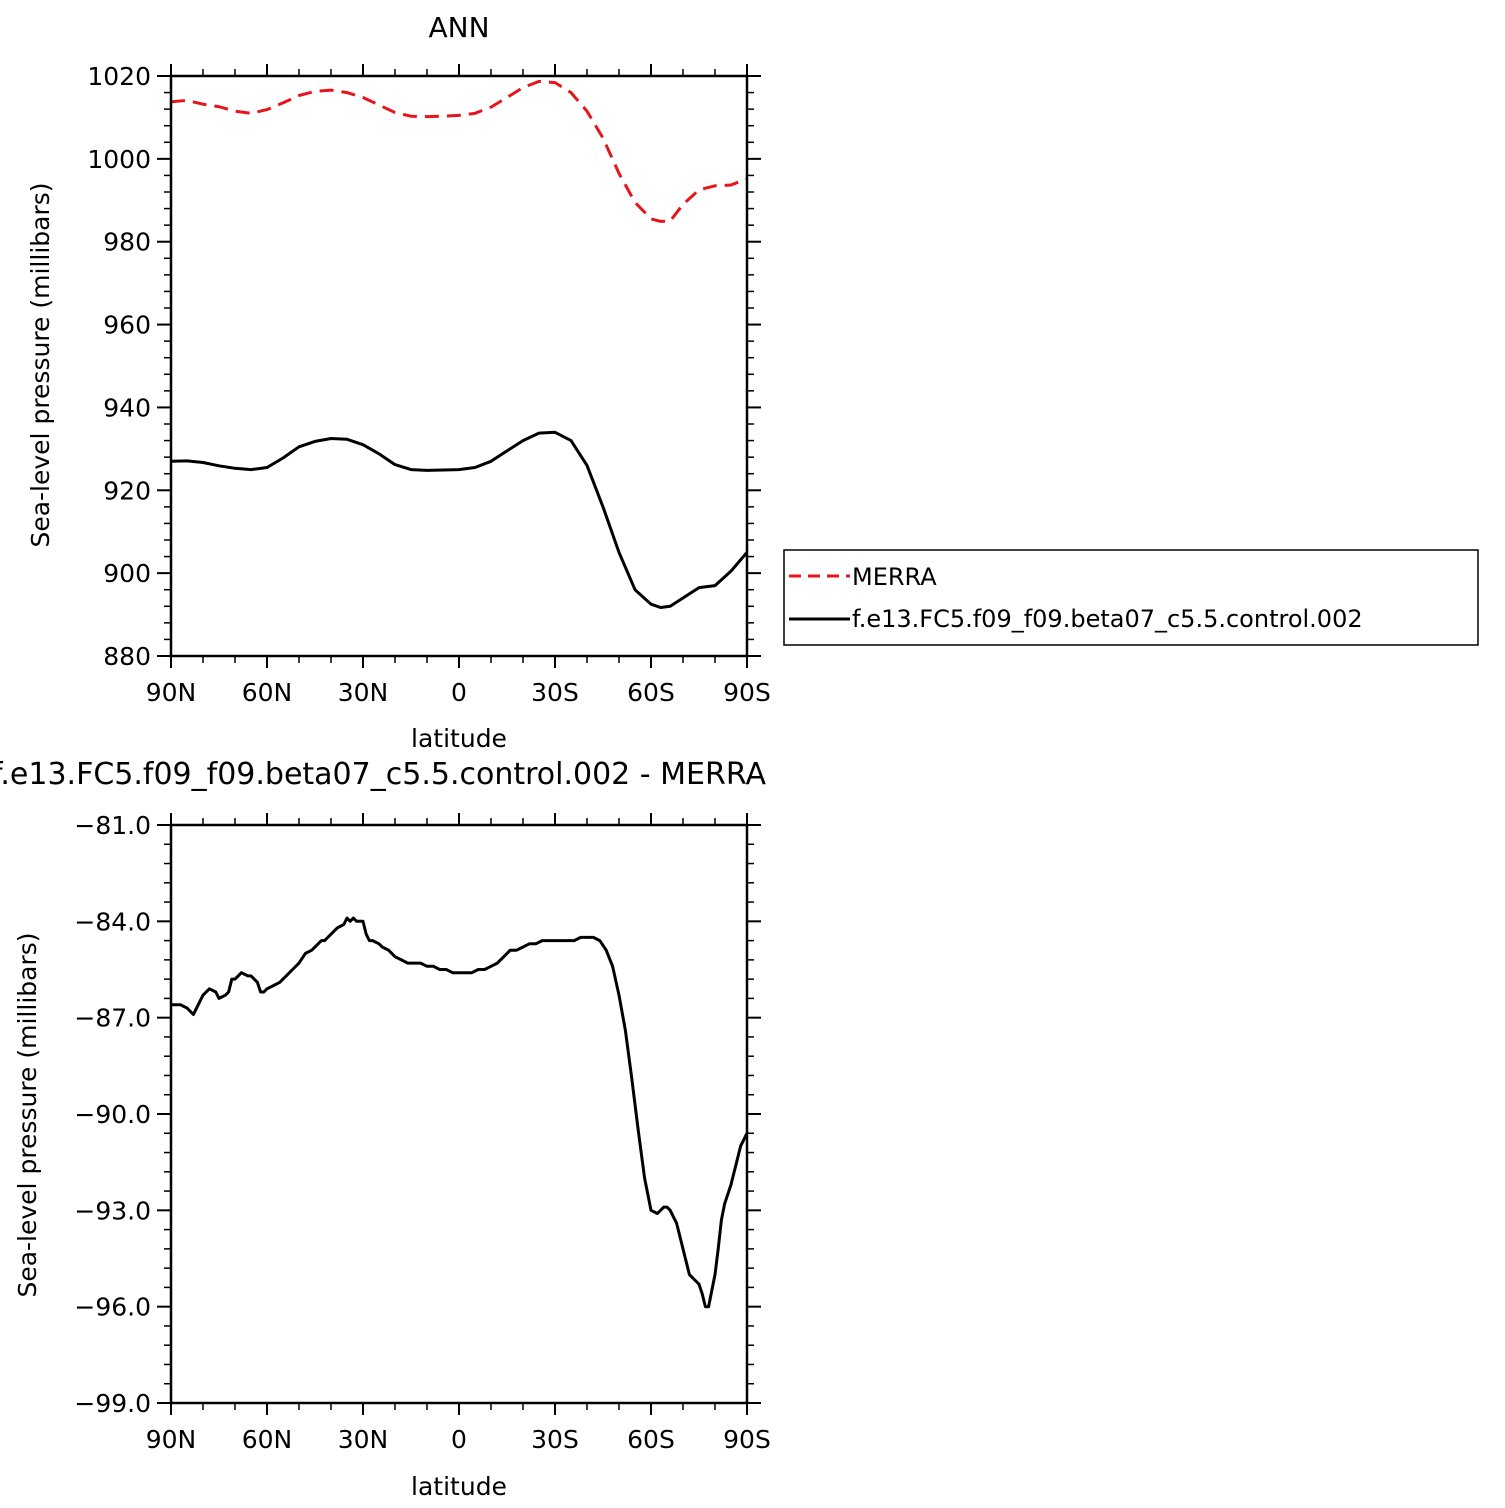  I want to click on y-tick-label: 880, so click(127, 656).